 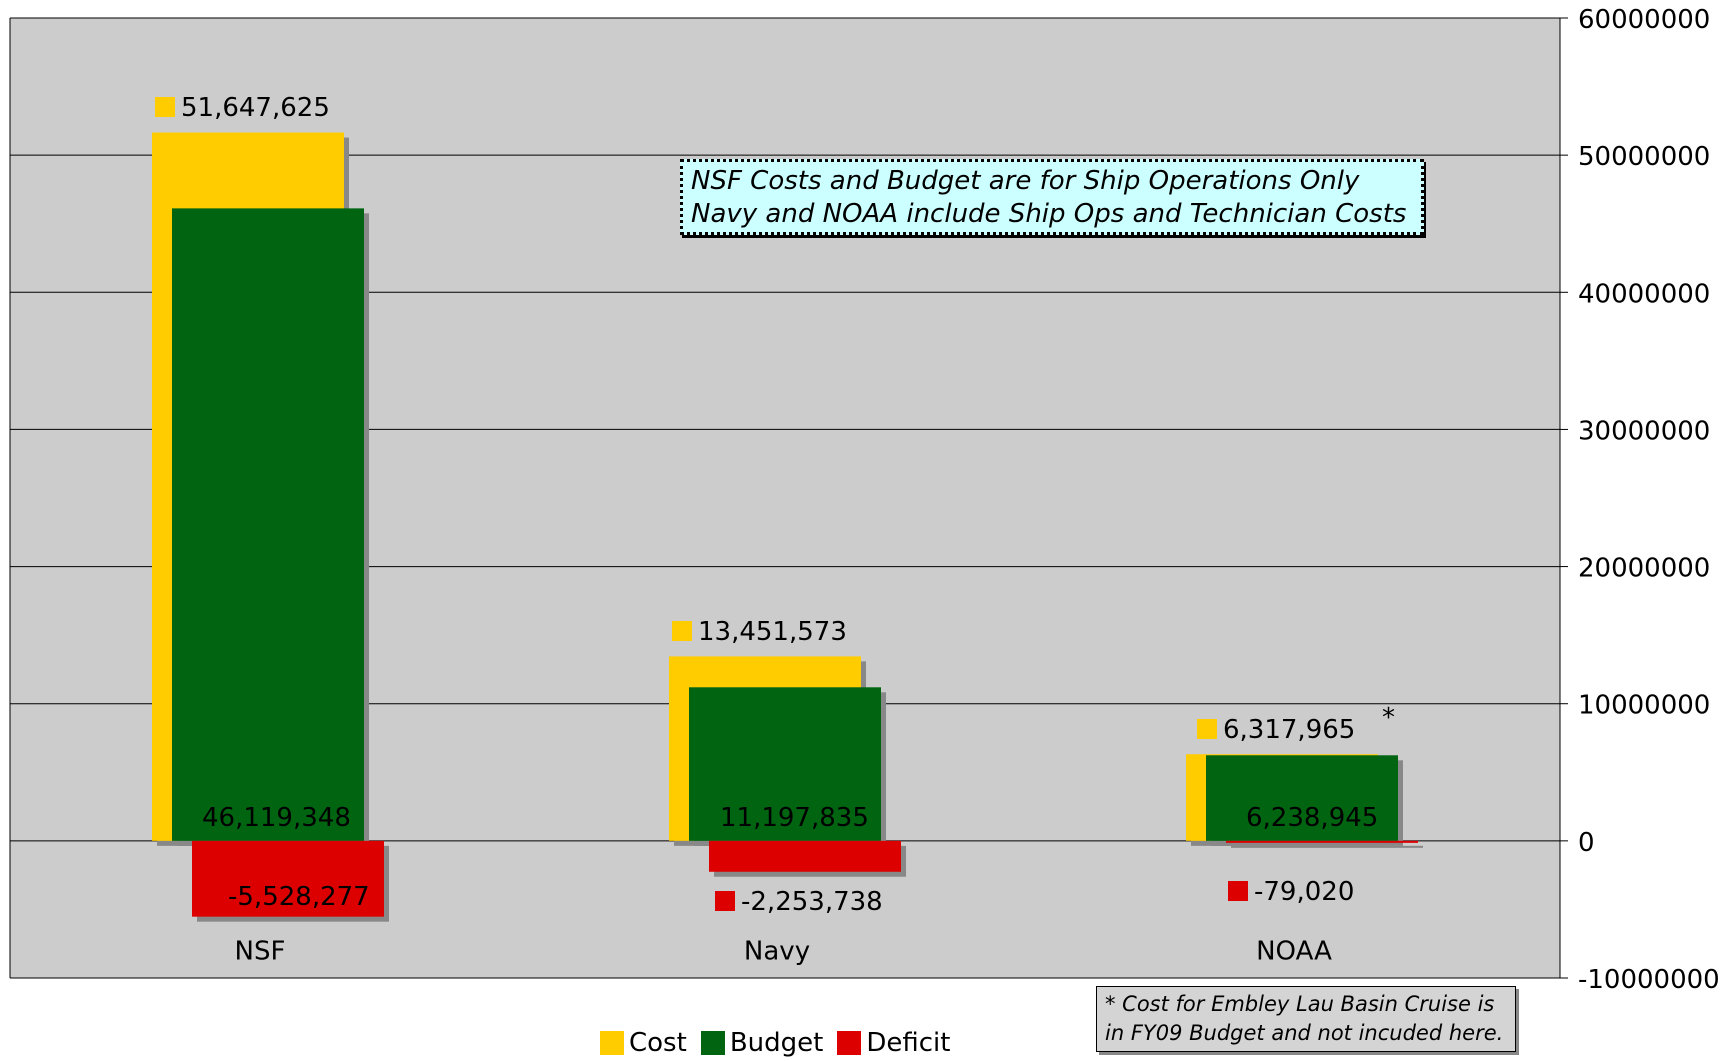 What do you see at coordinates (777, 952) in the screenshot?
I see `category-label-navy: Navy` at bounding box center [777, 952].